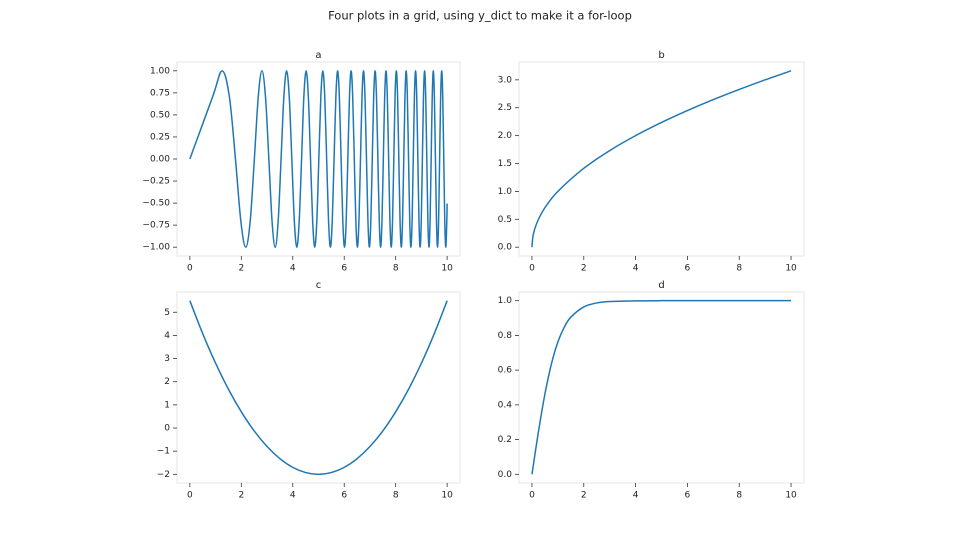 The image size is (960, 540). I want to click on y-tick-label: 1, so click(167, 405).